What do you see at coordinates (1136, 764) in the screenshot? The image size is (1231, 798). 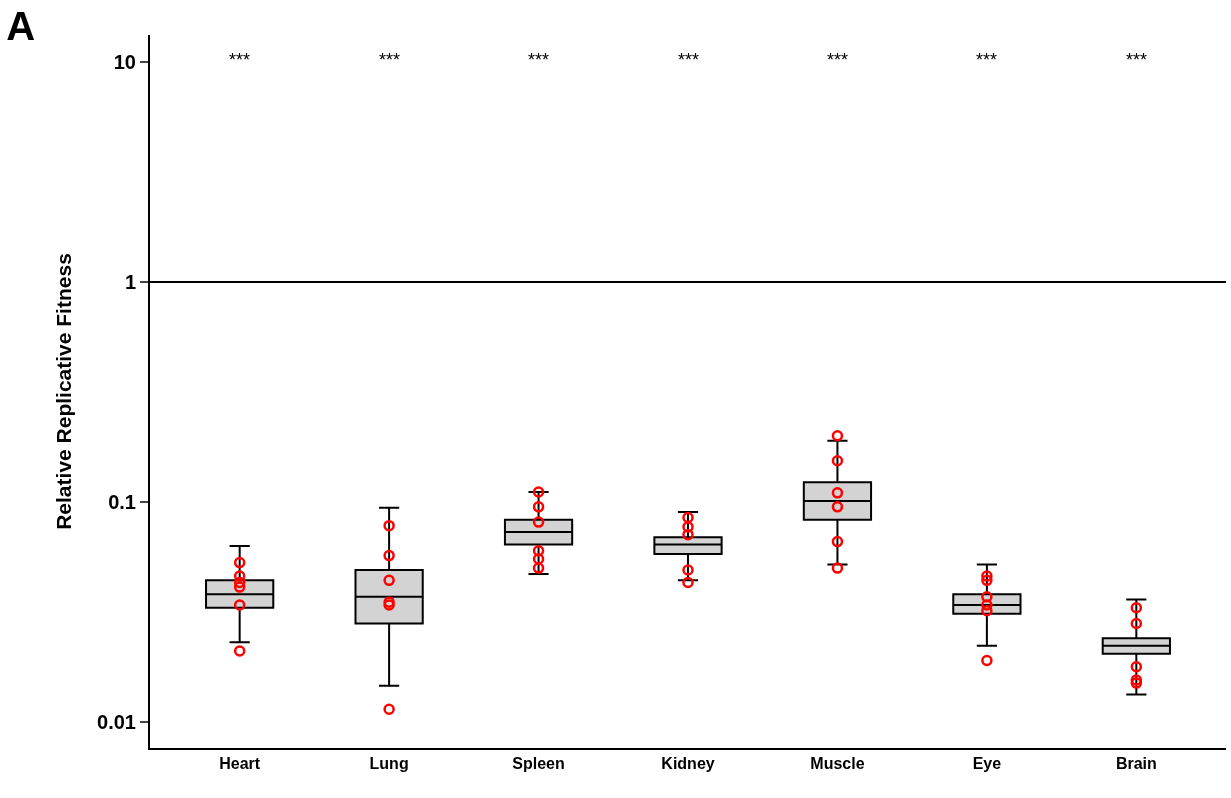 I see `x-tick-label: Brain` at bounding box center [1136, 764].